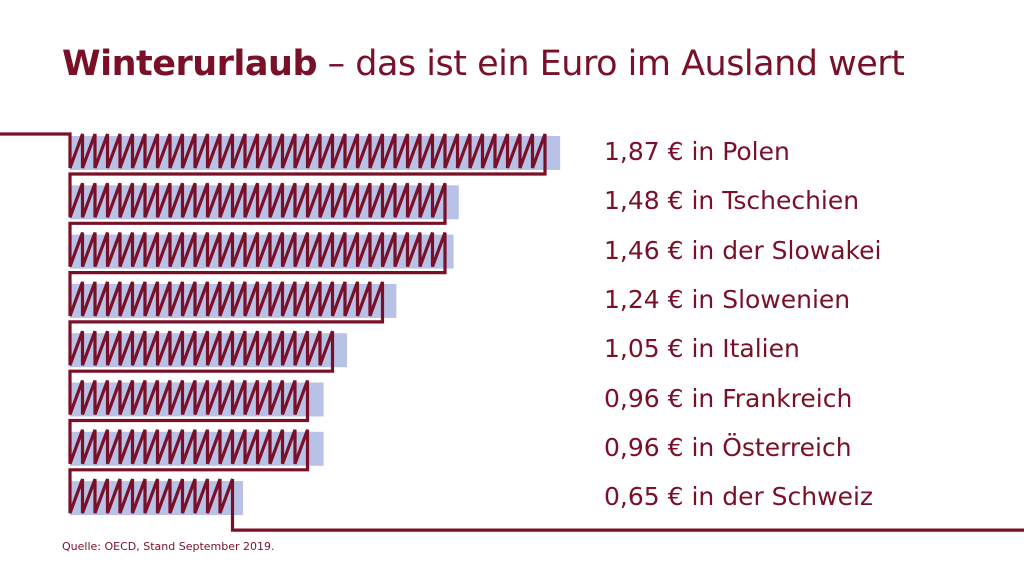 The height and width of the screenshot is (576, 1024). Describe the element at coordinates (702, 349) in the screenshot. I see `bar-label: 1,05 € in Italien` at that location.